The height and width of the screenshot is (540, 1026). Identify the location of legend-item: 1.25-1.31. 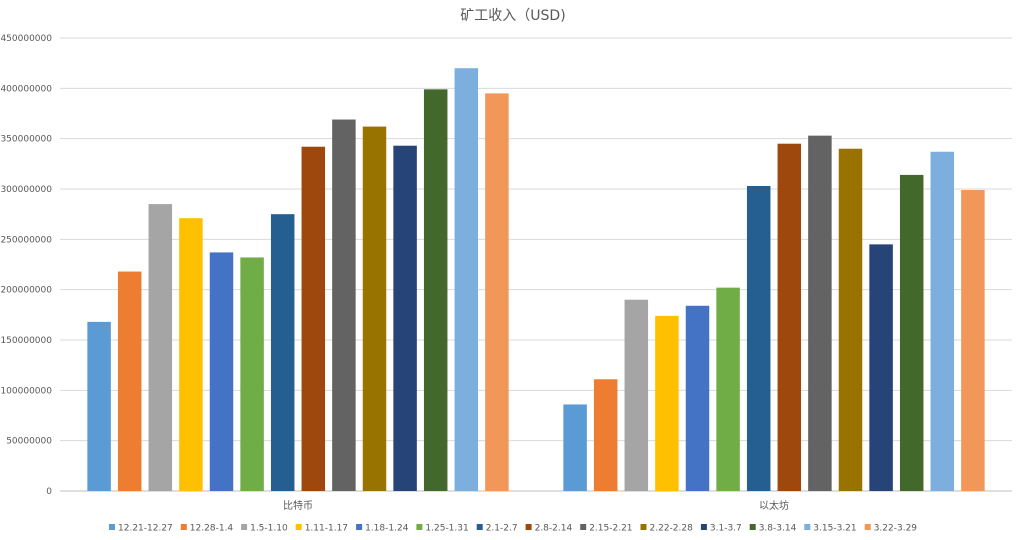
(442, 529).